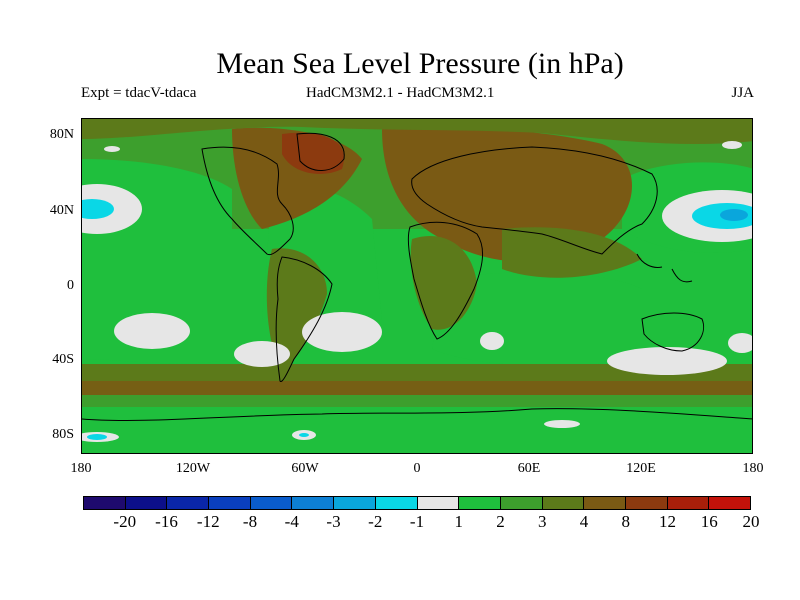 The width and height of the screenshot is (800, 600). I want to click on model-label: HadCM3M2.1 - HadCM3M2.1, so click(400, 93).